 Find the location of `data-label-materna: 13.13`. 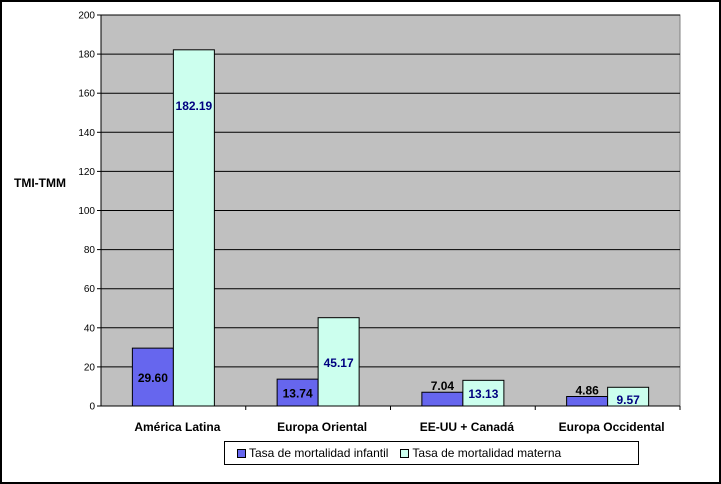

data-label-materna: 13.13 is located at coordinates (483, 394).